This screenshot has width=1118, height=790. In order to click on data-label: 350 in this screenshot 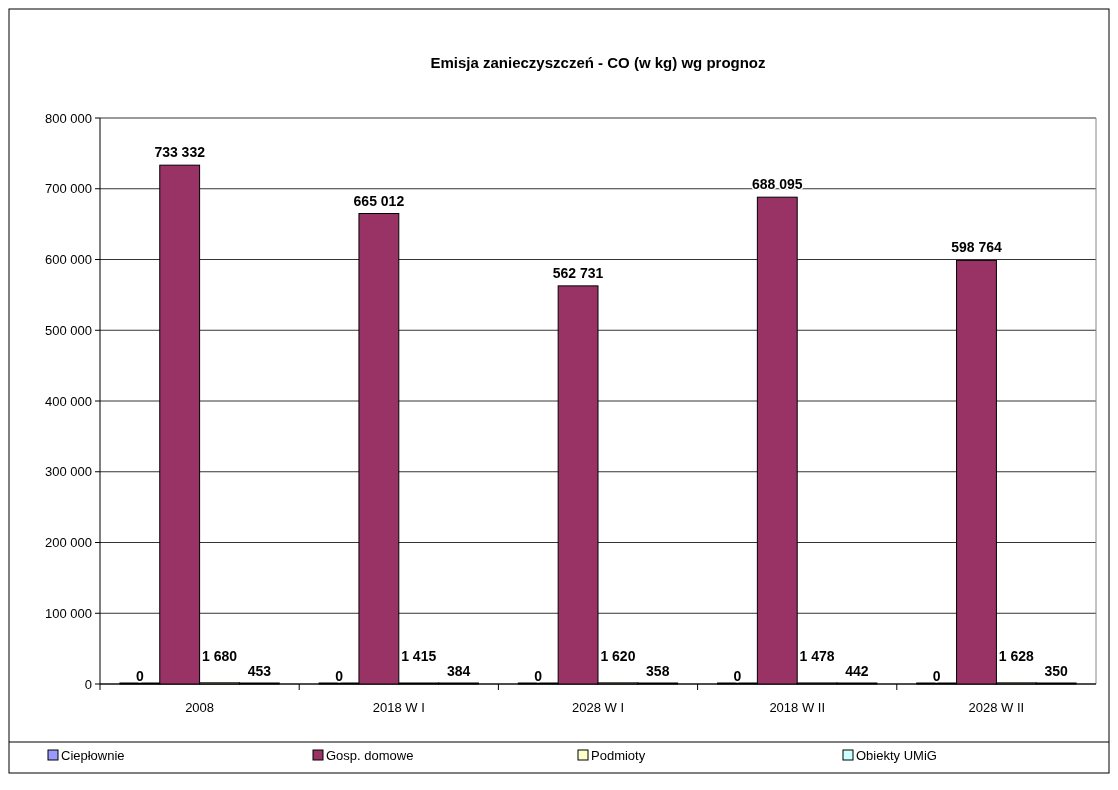, I will do `click(1056, 670)`.